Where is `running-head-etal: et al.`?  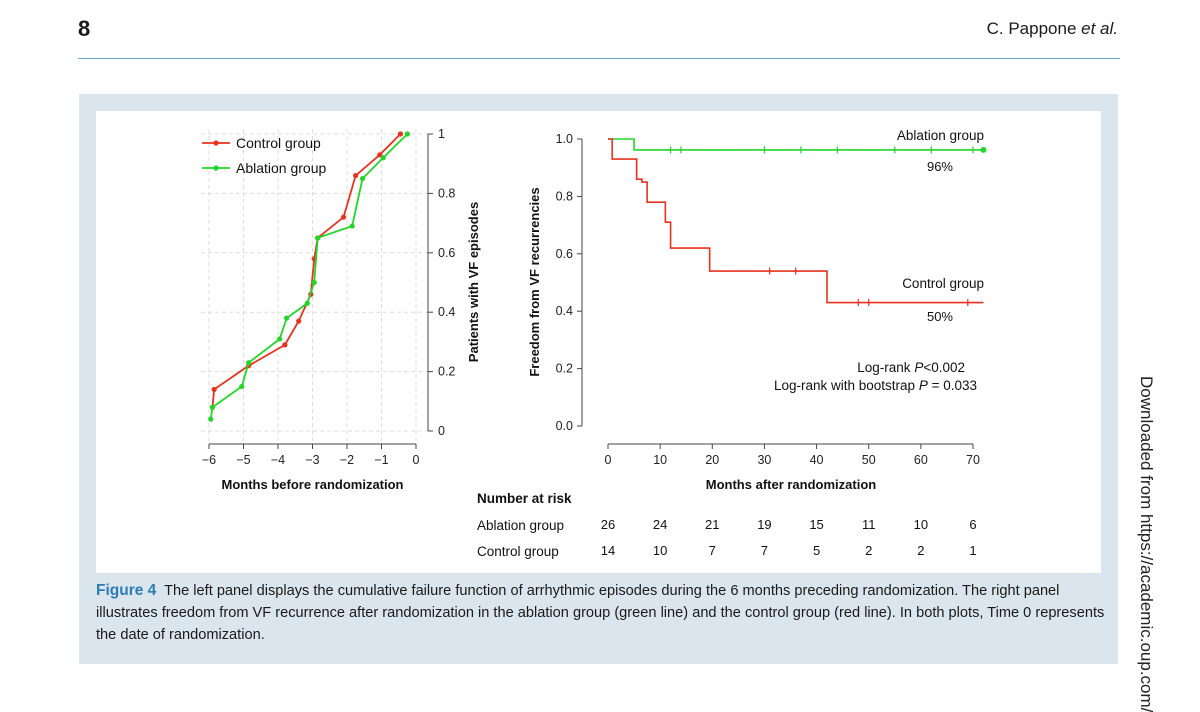 running-head-etal: et al. is located at coordinates (1099, 28).